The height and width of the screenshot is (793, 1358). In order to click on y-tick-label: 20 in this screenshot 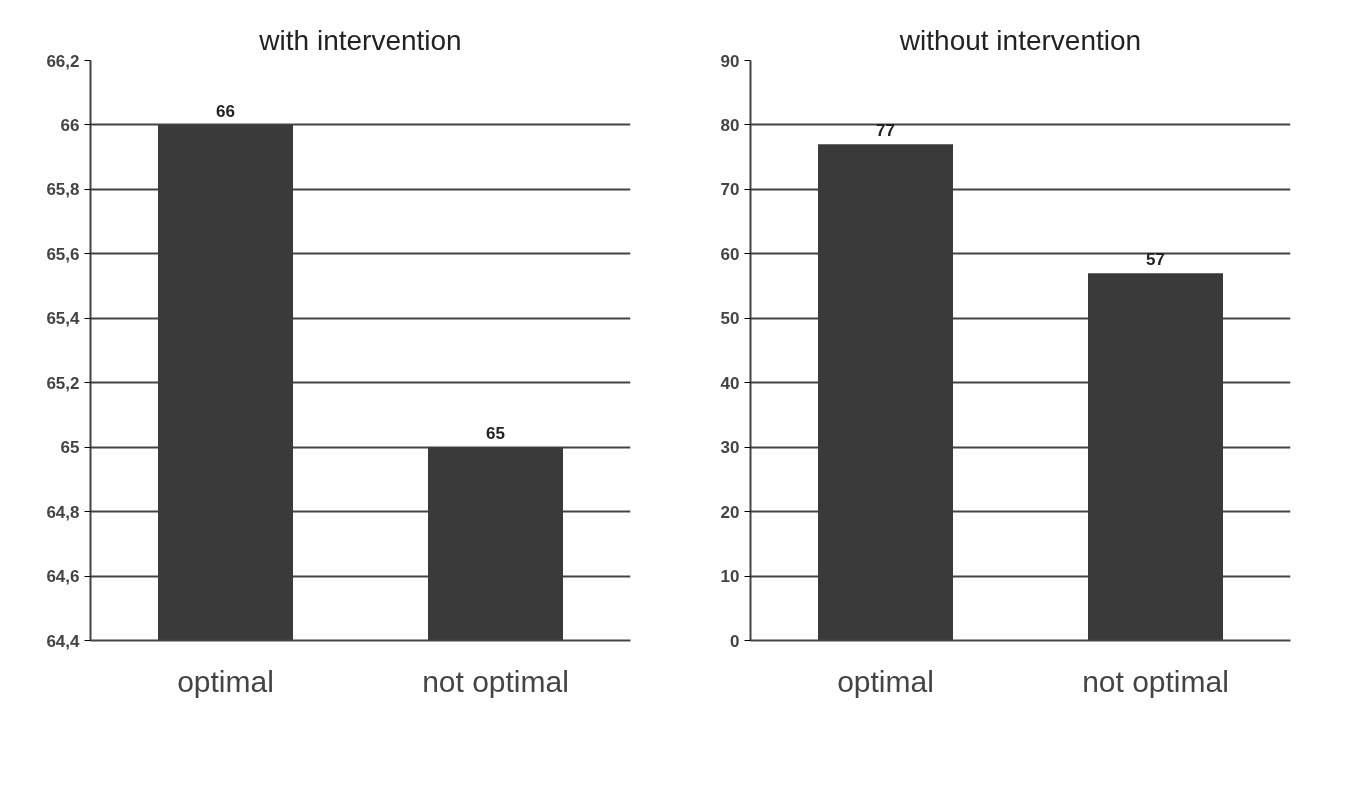, I will do `click(730, 512)`.